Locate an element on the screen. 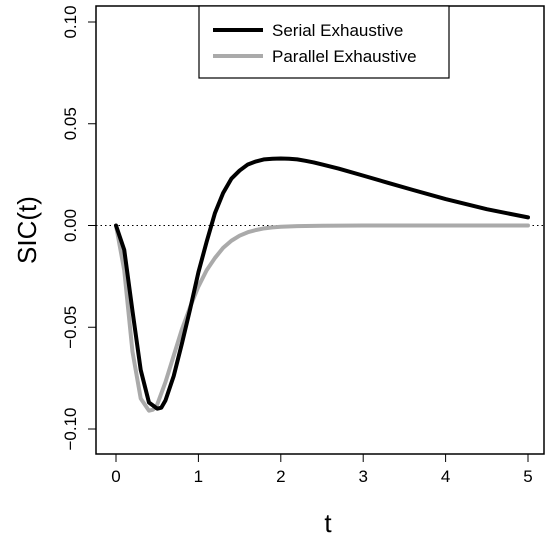 The width and height of the screenshot is (550, 542). x-tick-label: 0 is located at coordinates (115, 476).